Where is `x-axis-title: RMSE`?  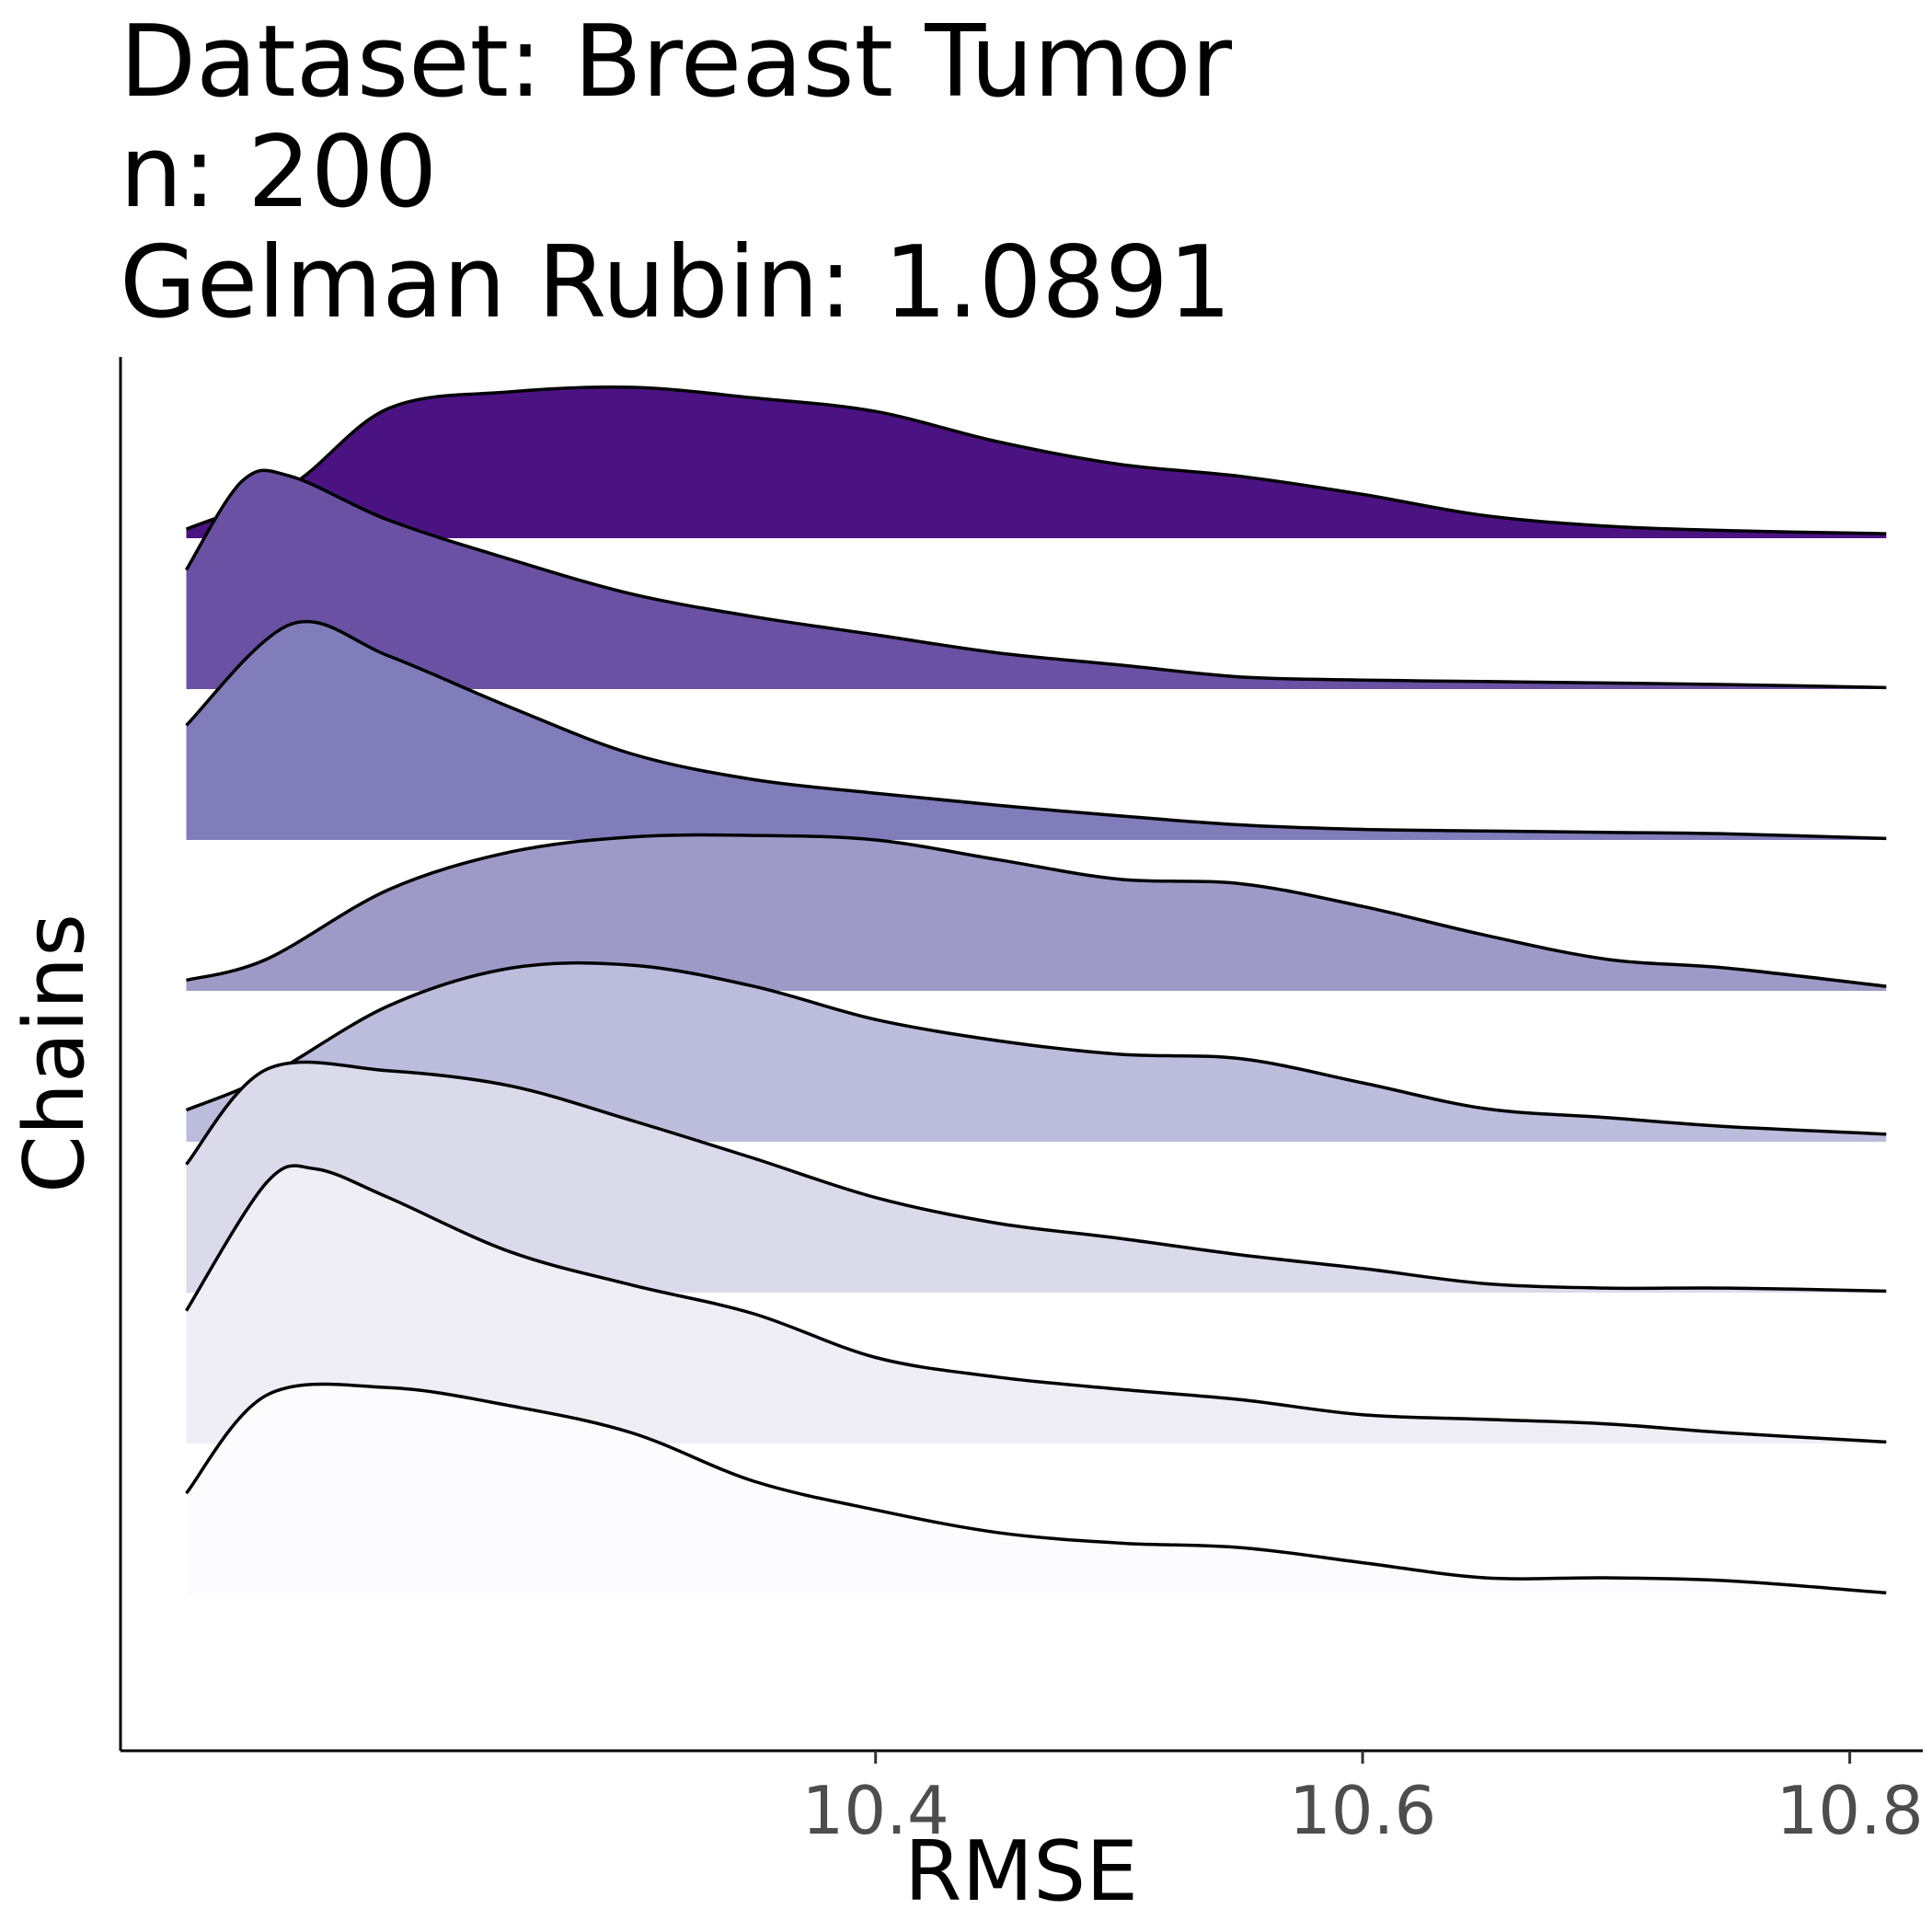
x-axis-title: RMSE is located at coordinates (1021, 1871).